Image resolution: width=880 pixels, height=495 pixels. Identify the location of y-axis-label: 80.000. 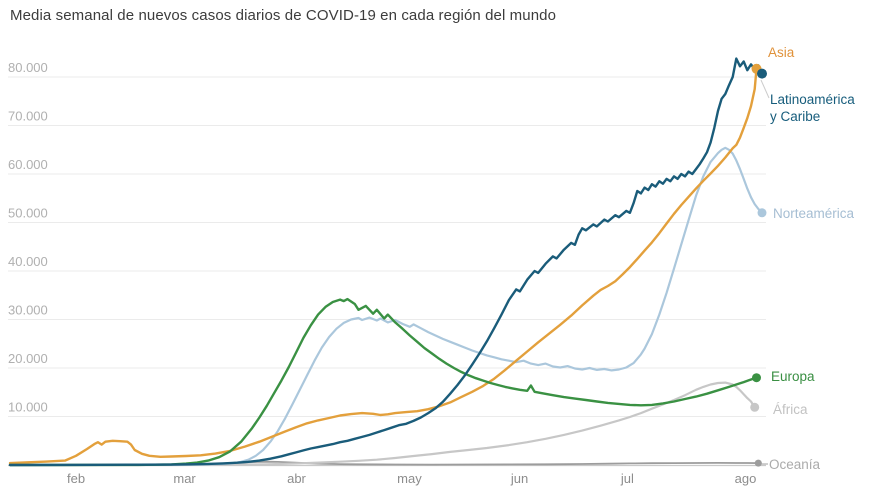
(28, 67).